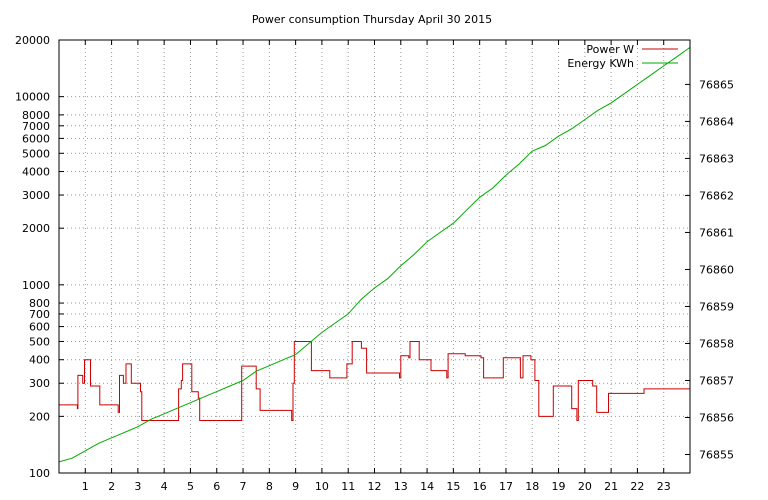 This screenshot has width=768, height=500. I want to click on x-tick-label: 17, so click(506, 486).